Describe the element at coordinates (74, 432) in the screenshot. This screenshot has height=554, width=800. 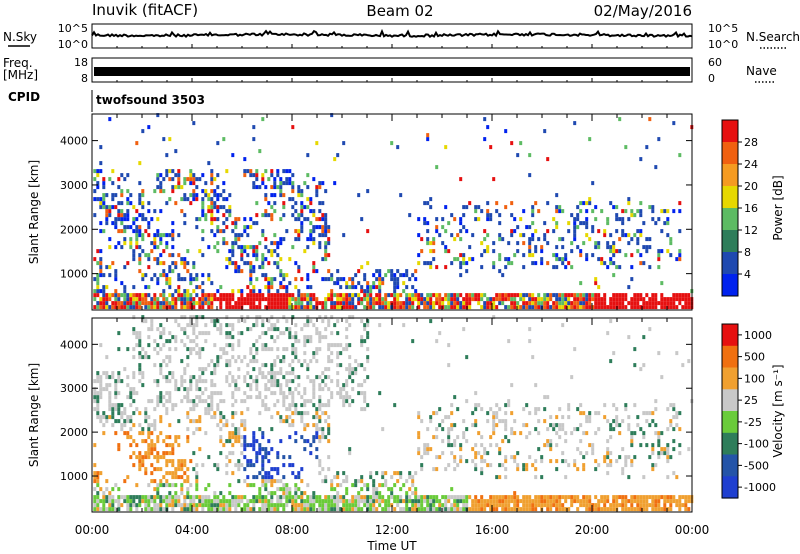
I see `vel-ytick-label: 2000` at that location.